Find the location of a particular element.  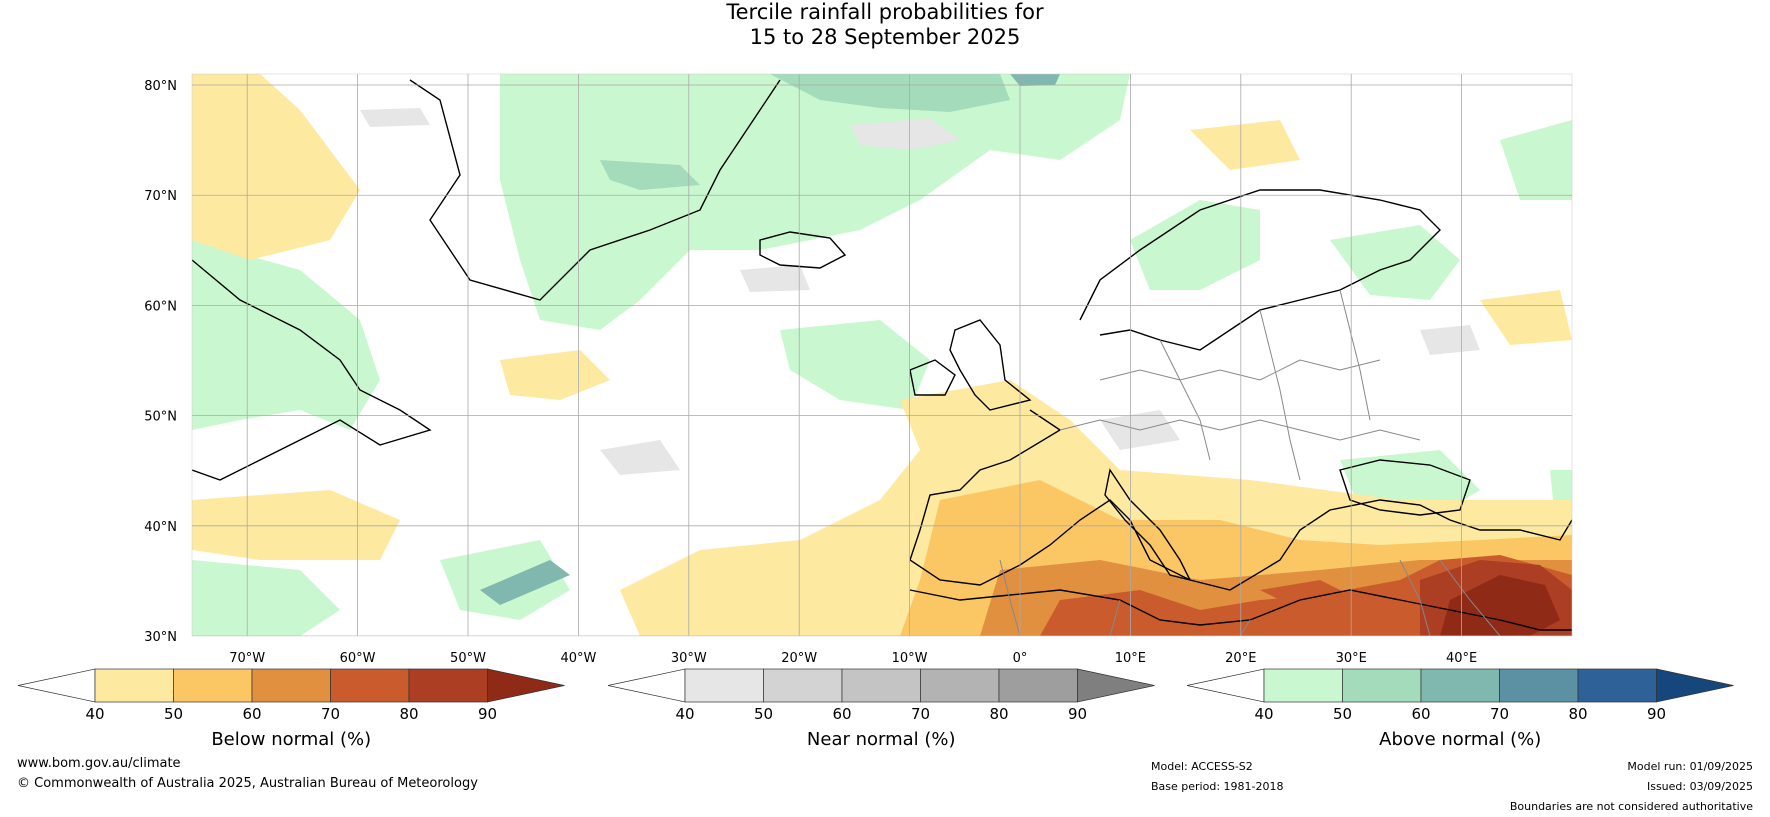

colorbar-title: Above normal (%) is located at coordinates (1460, 739).